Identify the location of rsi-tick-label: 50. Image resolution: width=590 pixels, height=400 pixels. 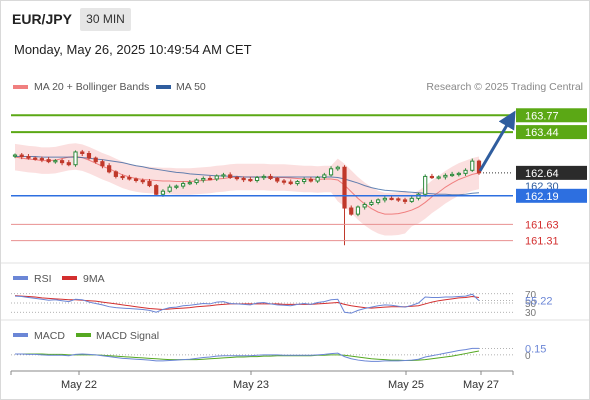
(531, 304).